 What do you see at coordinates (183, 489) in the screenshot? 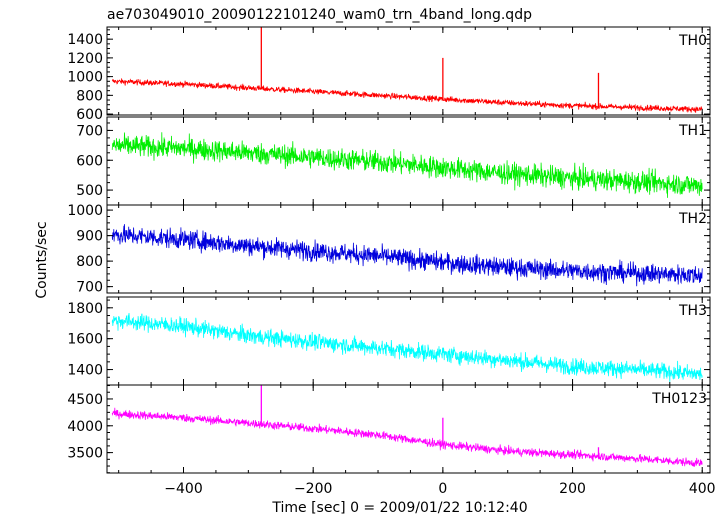
I see `x-tick-label: −400` at bounding box center [183, 489].